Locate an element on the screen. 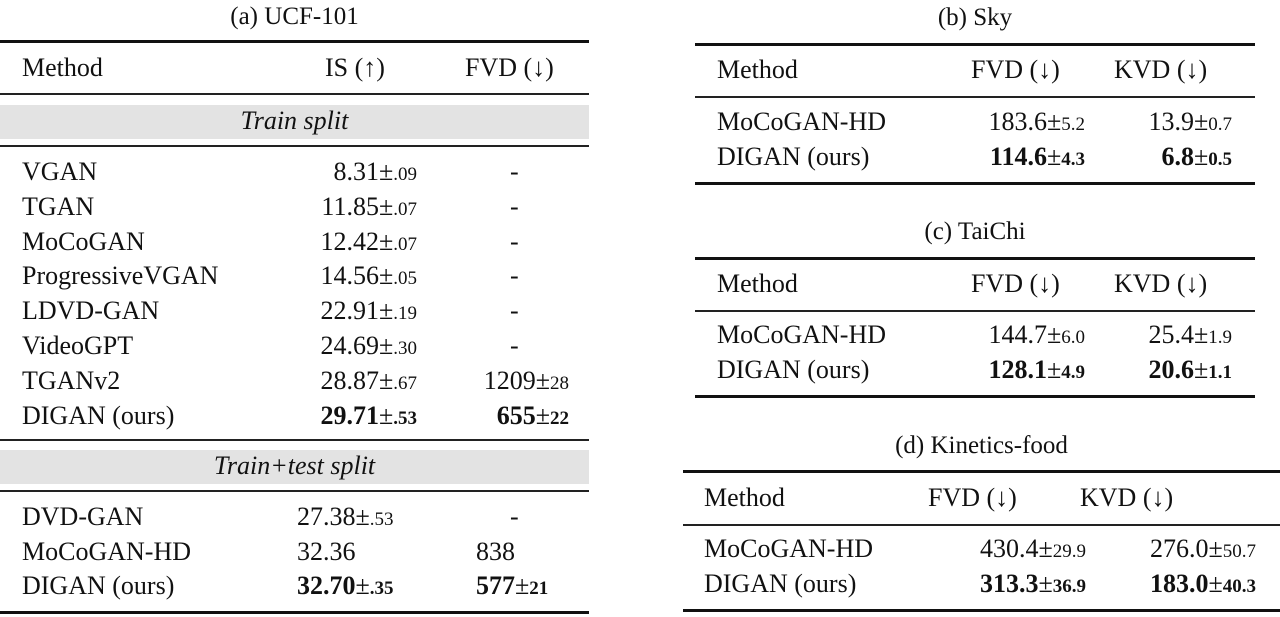 This screenshot has height=617, width=1280. std-dev: 22 is located at coordinates (559, 418).